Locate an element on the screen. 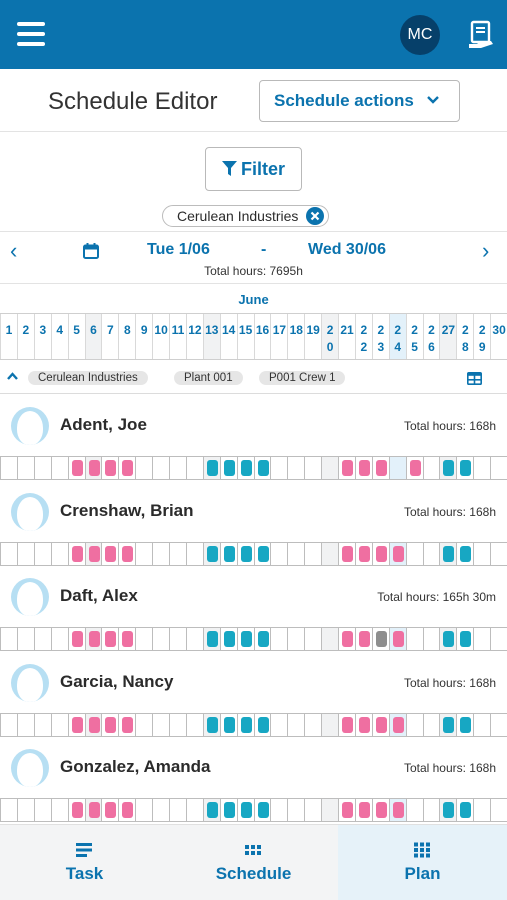 The width and height of the screenshot is (507, 900). day-header-cell: 21 is located at coordinates (346, 336).